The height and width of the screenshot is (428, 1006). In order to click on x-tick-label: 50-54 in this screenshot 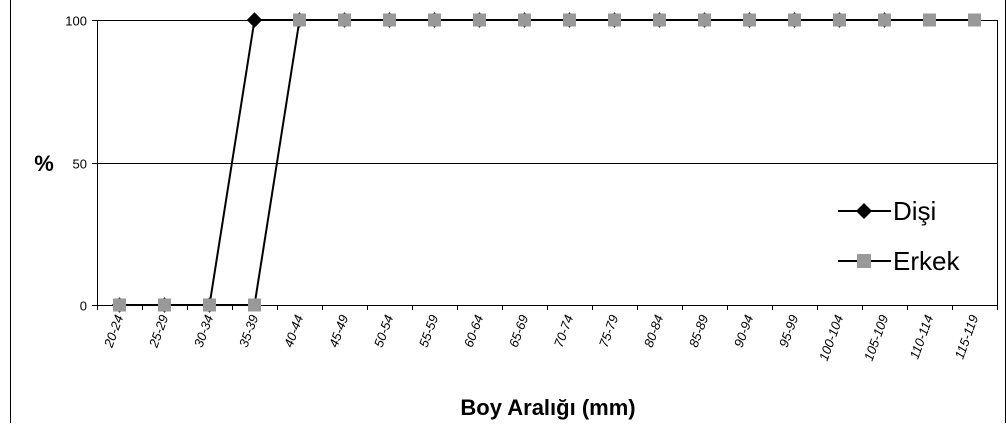, I will do `click(383, 331)`.